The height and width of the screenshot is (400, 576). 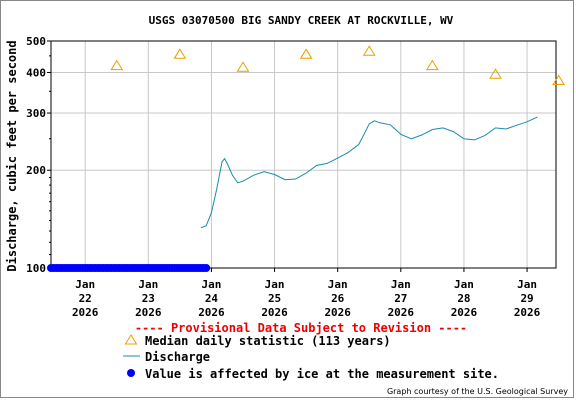 What do you see at coordinates (400, 298) in the screenshot?
I see `x-tick-label: 27` at bounding box center [400, 298].